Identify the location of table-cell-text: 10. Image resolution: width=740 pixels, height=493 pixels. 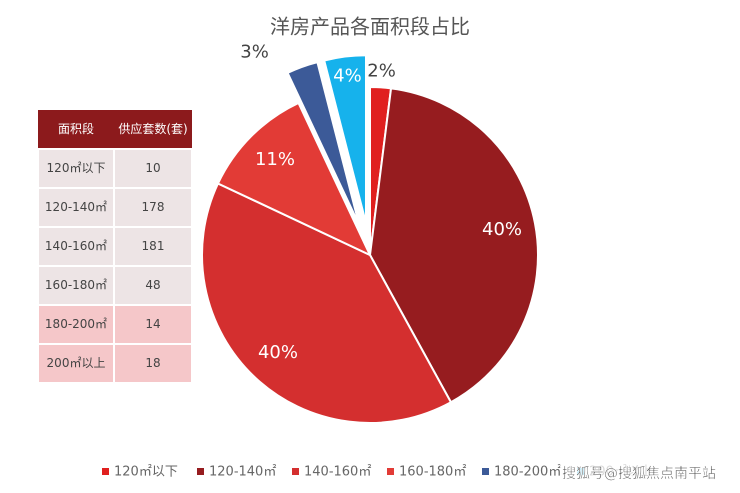
(152, 168).